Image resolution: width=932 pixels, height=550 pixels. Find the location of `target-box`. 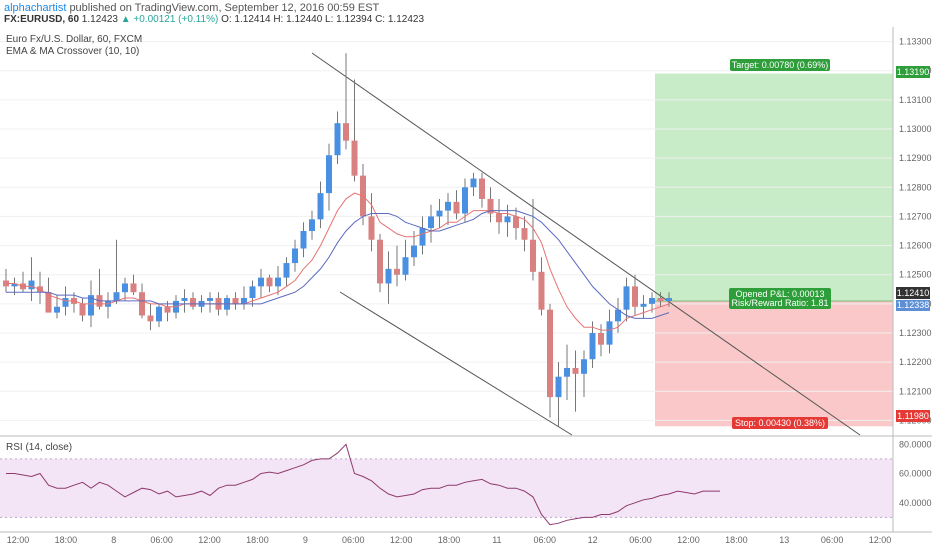

target-box is located at coordinates (780, 65).